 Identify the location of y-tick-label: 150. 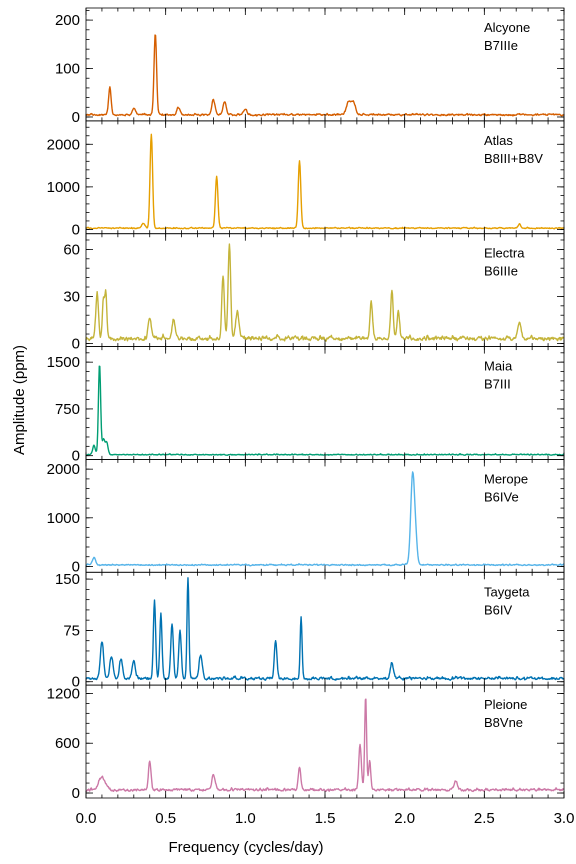
(67, 579).